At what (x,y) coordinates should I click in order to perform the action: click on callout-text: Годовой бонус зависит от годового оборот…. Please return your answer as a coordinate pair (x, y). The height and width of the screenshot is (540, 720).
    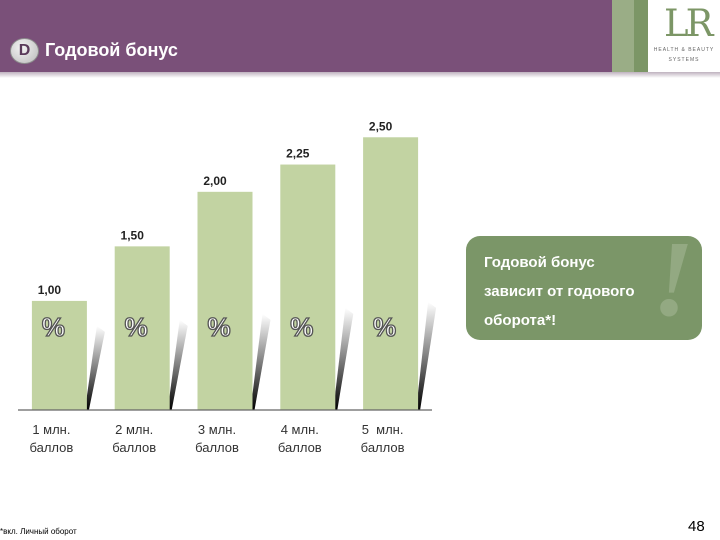
    Looking at the image, I should click on (584, 291).